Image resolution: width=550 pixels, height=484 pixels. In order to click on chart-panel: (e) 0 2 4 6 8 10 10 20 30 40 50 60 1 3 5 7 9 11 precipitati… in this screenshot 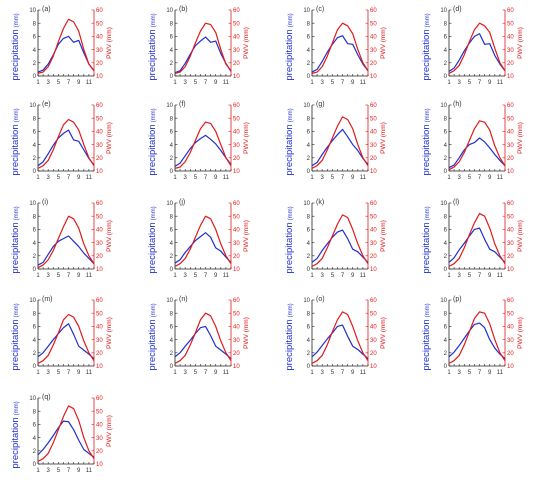, I will do `click(61, 141)`.